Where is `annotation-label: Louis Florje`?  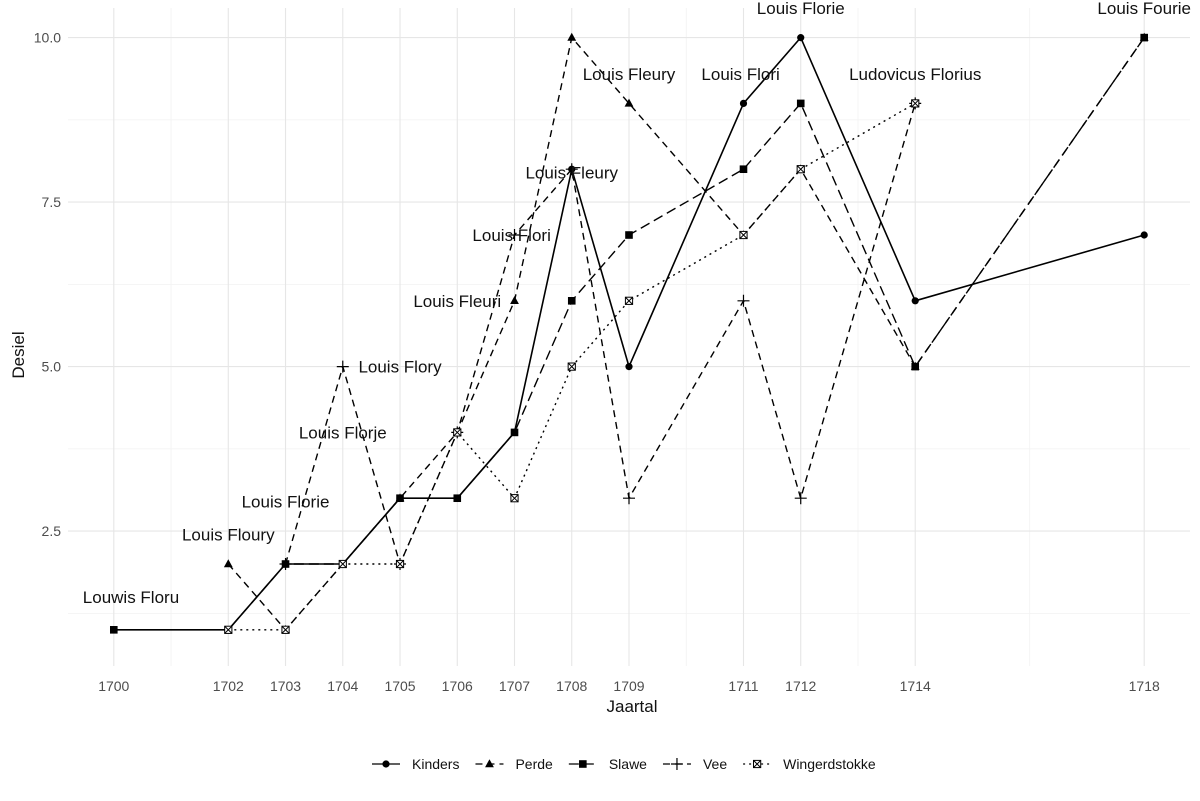
annotation-label: Louis Florje is located at coordinates (343, 432).